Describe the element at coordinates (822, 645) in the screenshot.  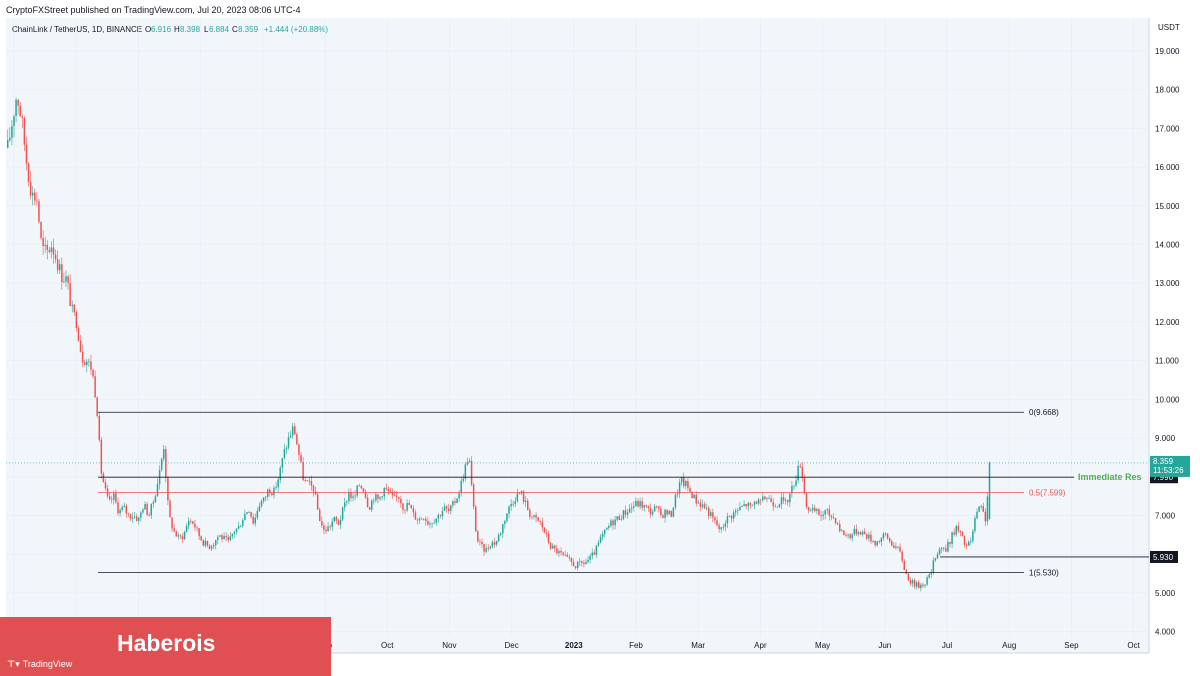
I see `time-tick-label: May` at that location.